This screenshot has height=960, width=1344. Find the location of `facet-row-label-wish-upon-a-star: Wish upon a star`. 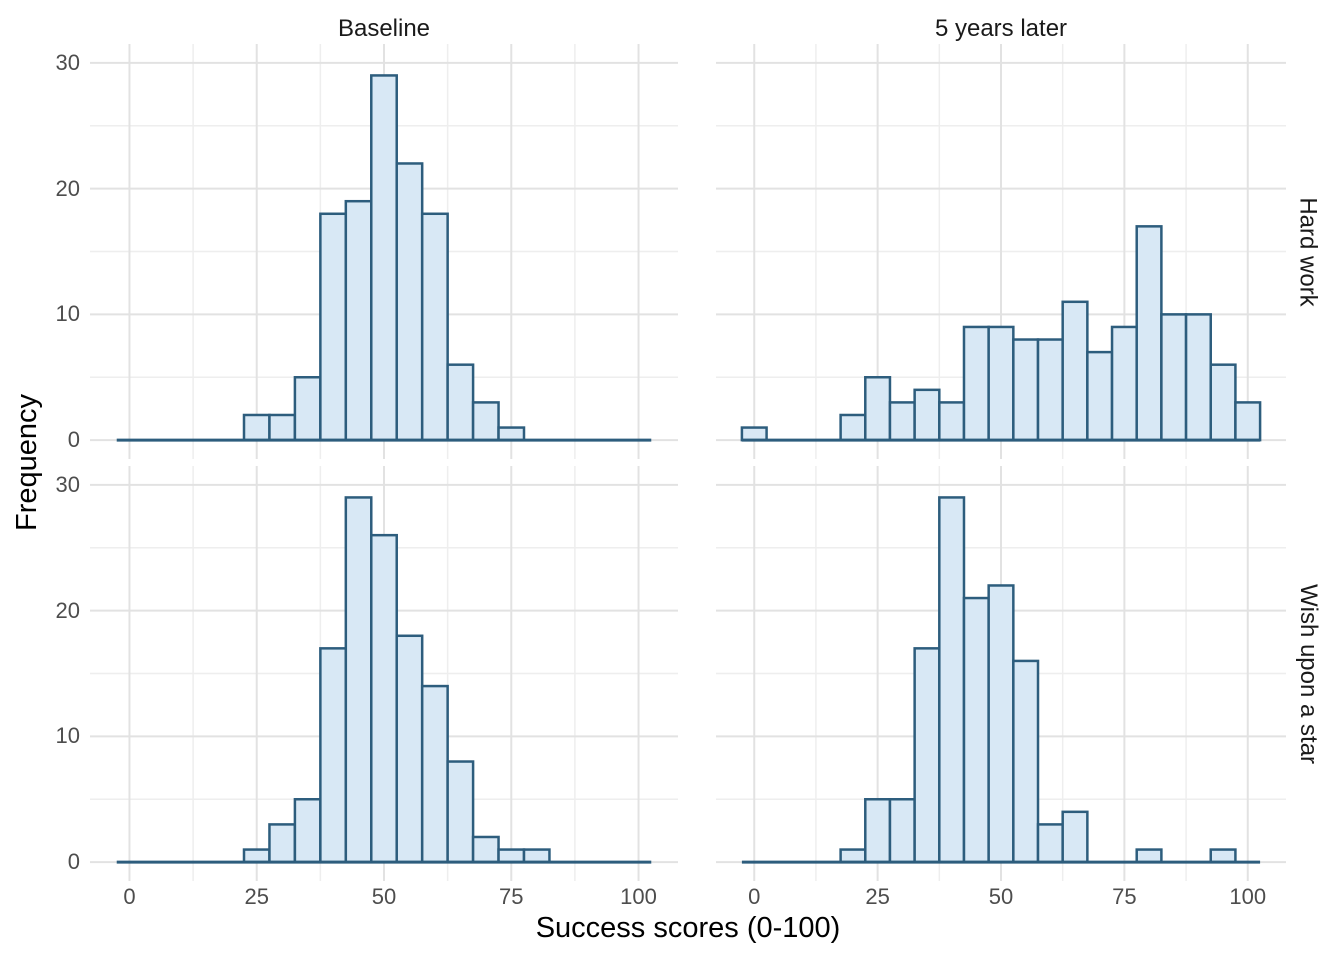

facet-row-label-wish-upon-a-star: Wish upon a star is located at coordinates (1308, 674).